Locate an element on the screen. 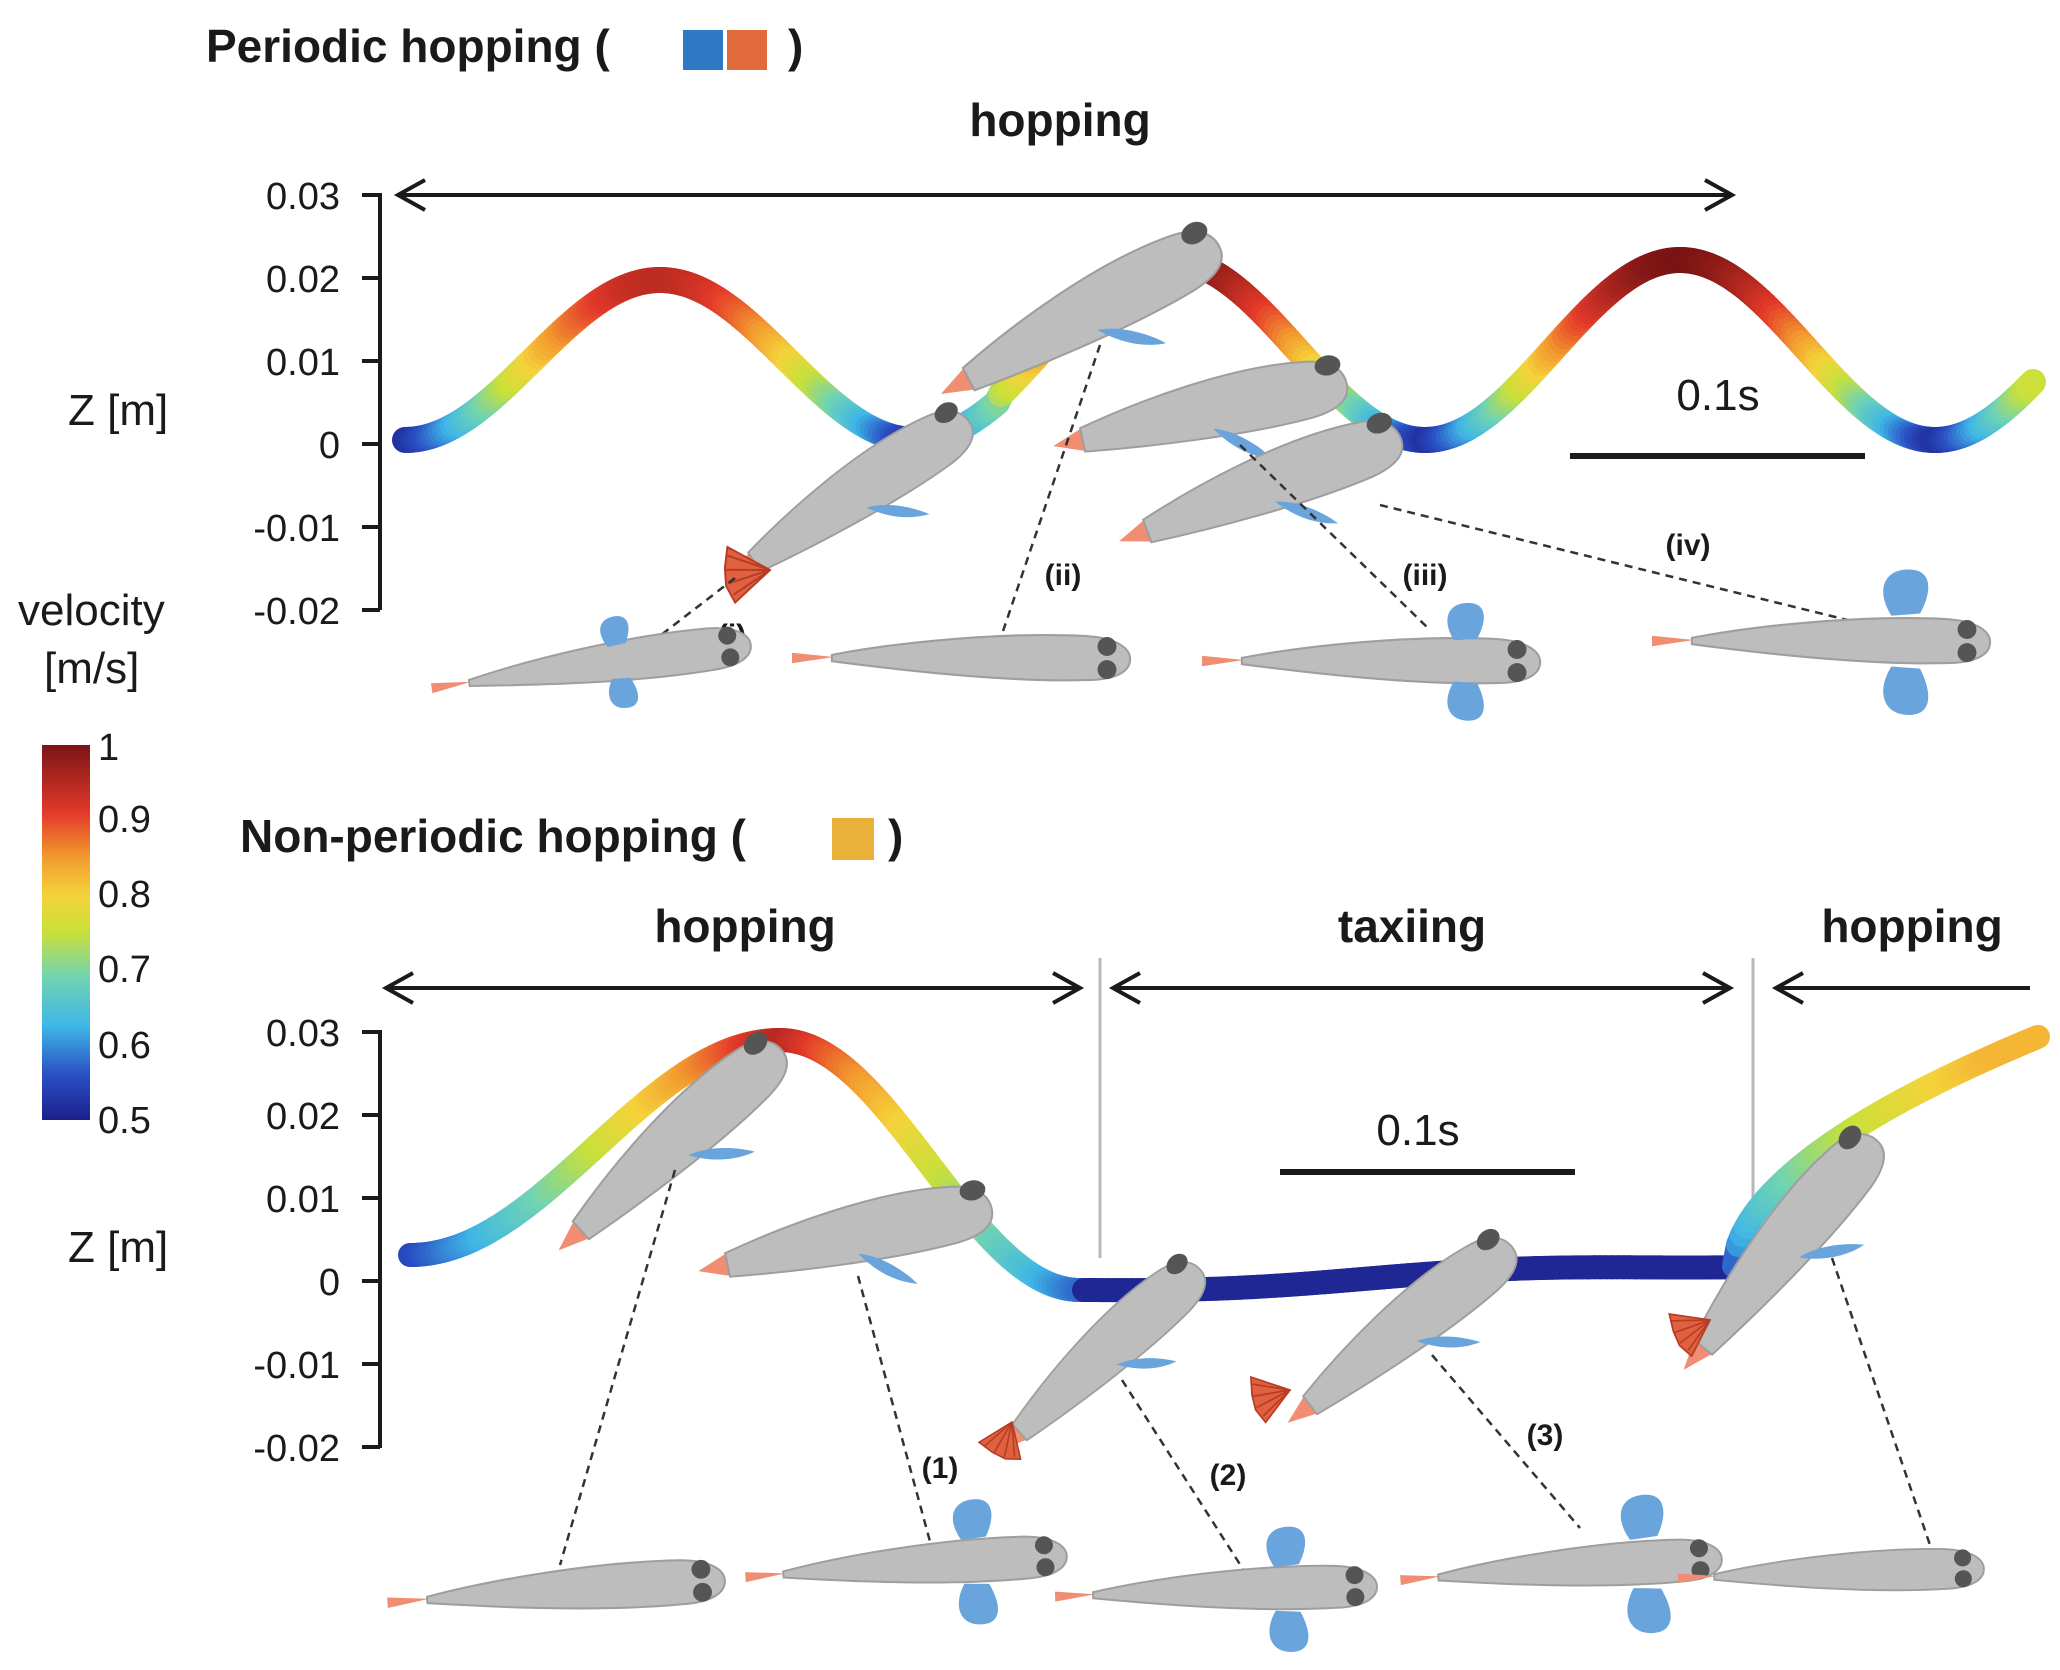  top-phase-hopping: hopping is located at coordinates (1059, 120).